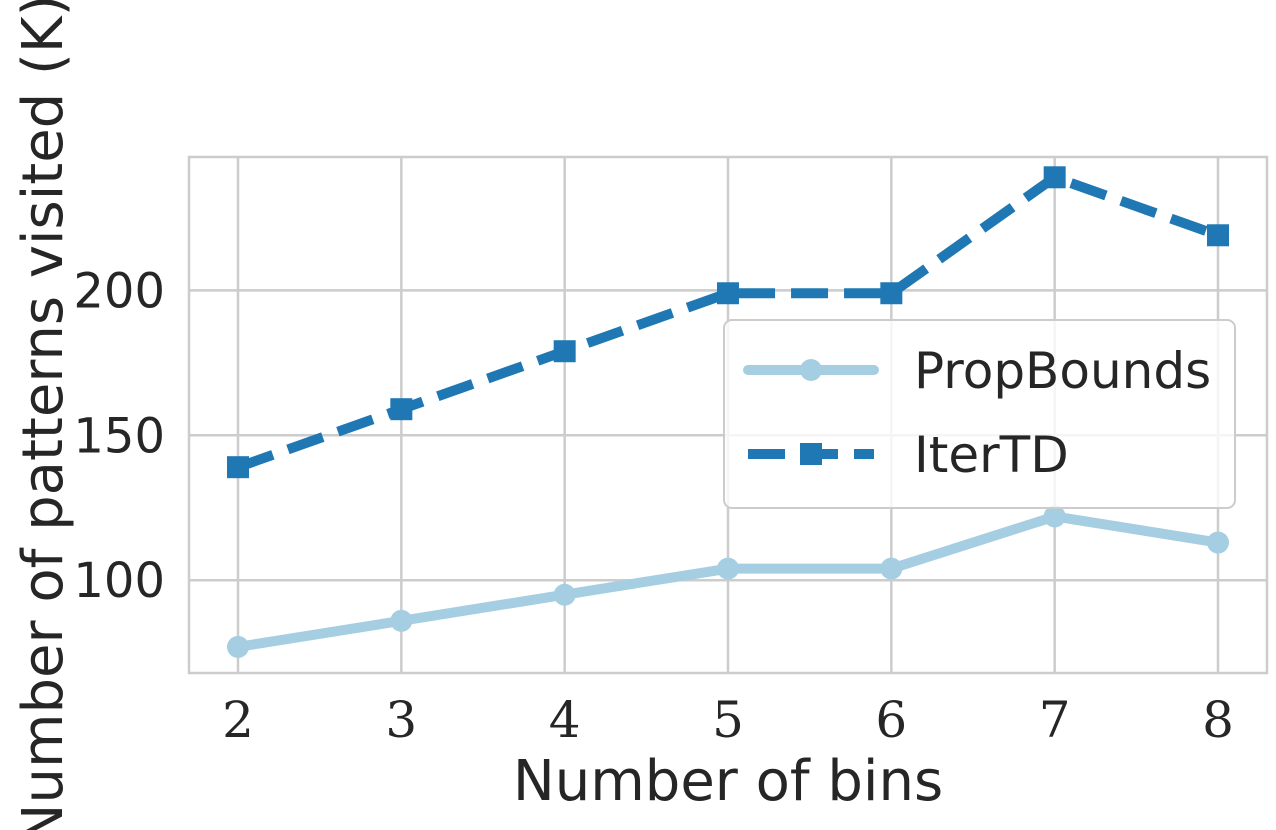 Image resolution: width=1276 pixels, height=830 pixels. Describe the element at coordinates (1062, 371) in the screenshot. I see `legend-label: PropBounds` at that location.